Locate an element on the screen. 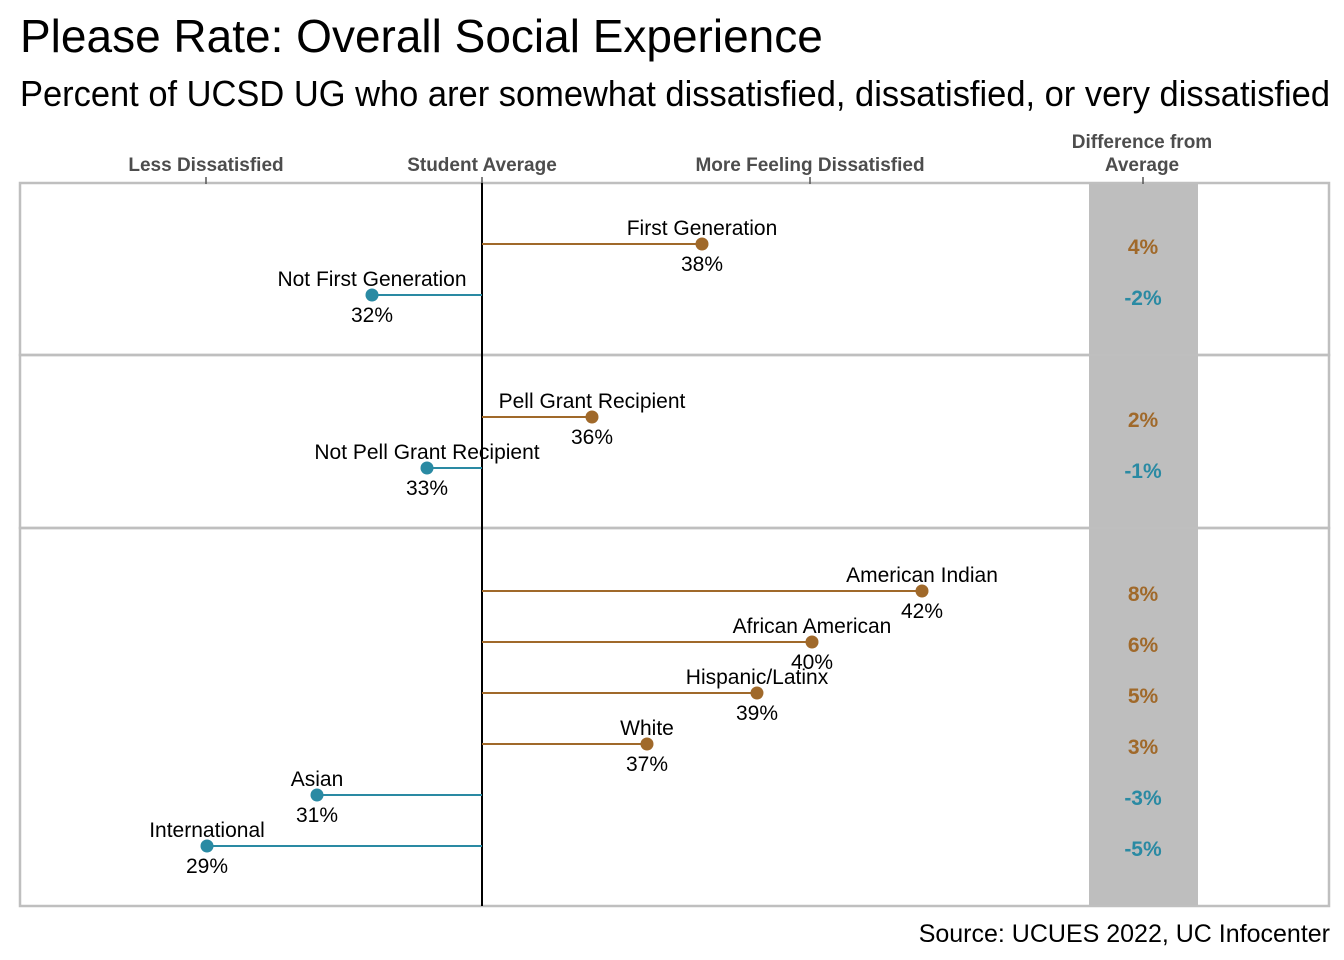  axis-label-diff-line2: Average is located at coordinates (1142, 165).